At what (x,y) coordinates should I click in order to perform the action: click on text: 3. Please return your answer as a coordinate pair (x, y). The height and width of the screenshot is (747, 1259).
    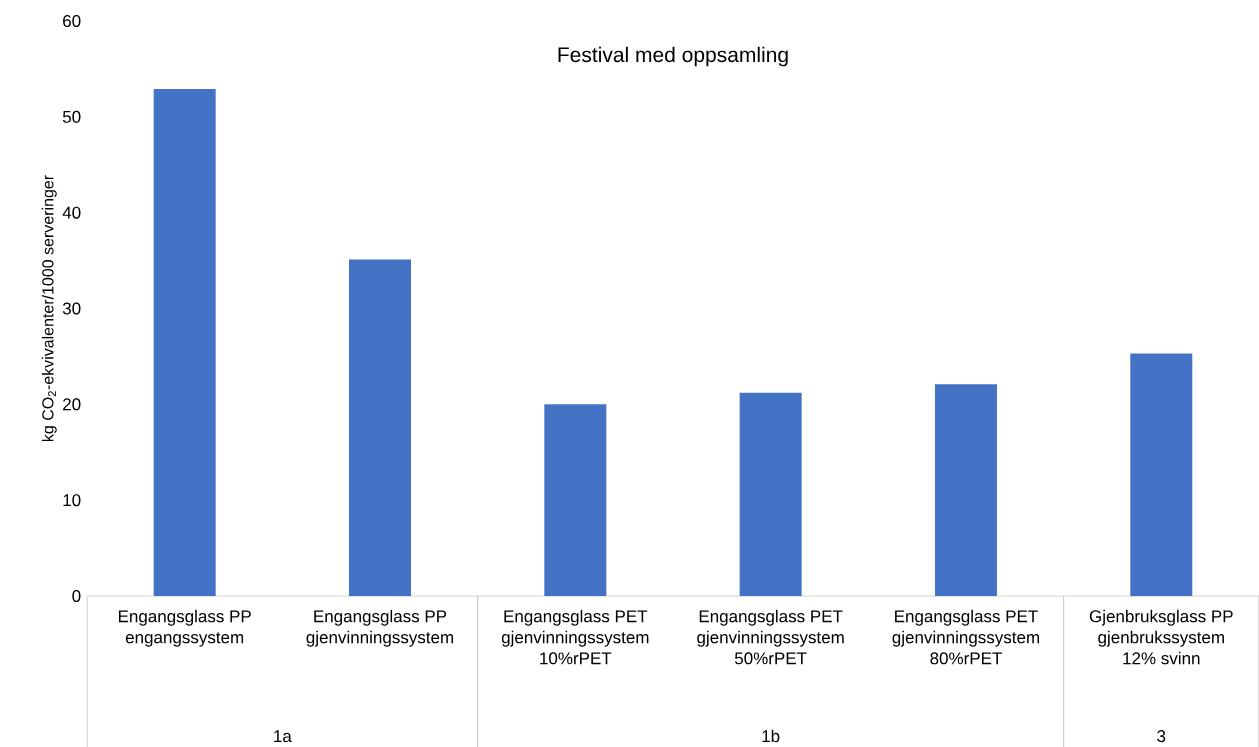
    Looking at the image, I should click on (1161, 736).